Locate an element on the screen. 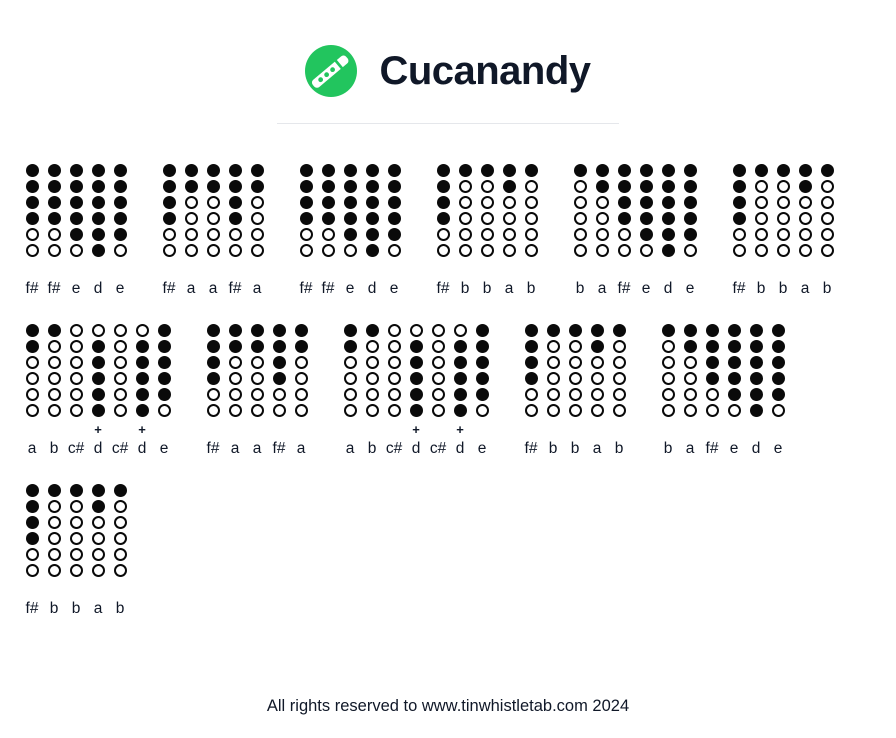  tab-group: f# f# e d e is located at coordinates (76, 231).